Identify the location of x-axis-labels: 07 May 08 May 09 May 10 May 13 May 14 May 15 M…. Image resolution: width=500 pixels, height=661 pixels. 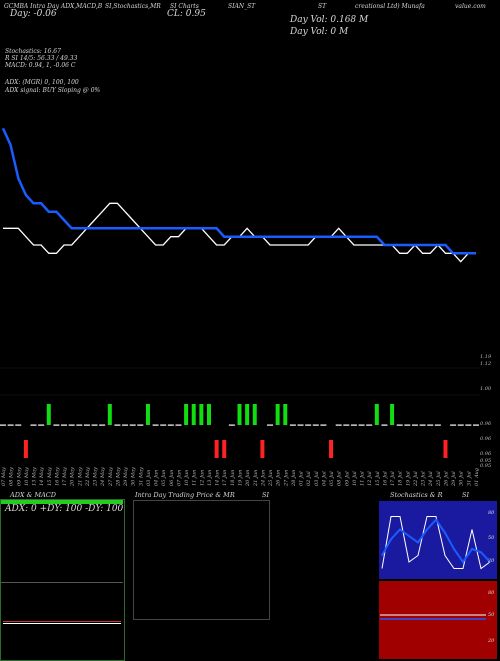
(240, 477).